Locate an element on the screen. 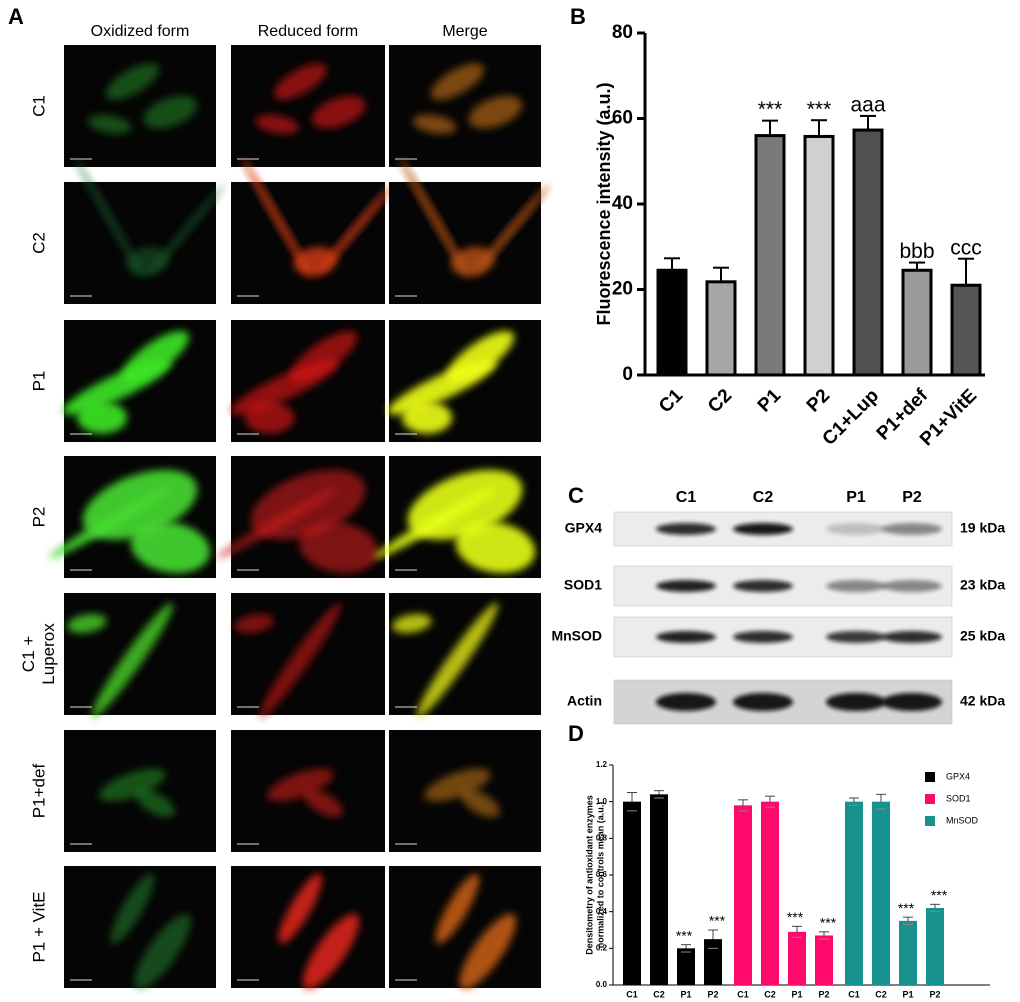 The image size is (1020, 1002). lane-label: P2 is located at coordinates (912, 497).